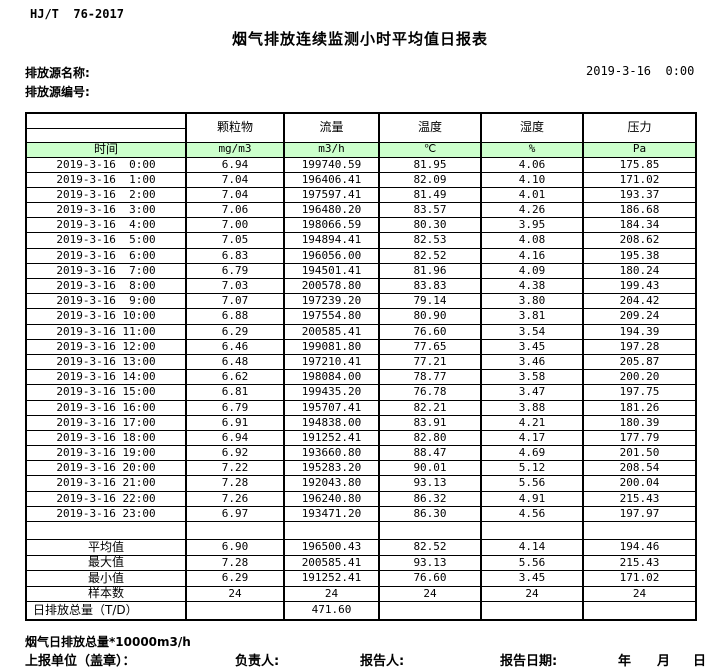 The image size is (720, 669). I want to click on summary-row: 最大值 7.28 200585.41 93.13 5.56 215.43, so click(361, 562).